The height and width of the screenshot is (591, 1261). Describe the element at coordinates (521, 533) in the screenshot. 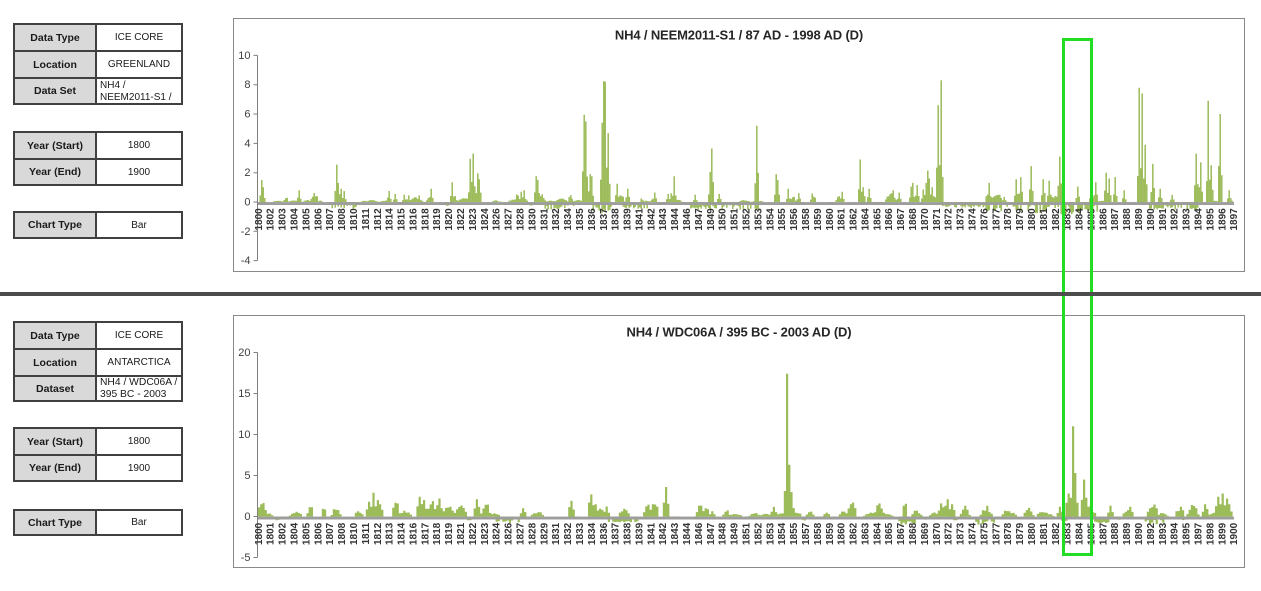

I see `svg-text: 1827` at that location.